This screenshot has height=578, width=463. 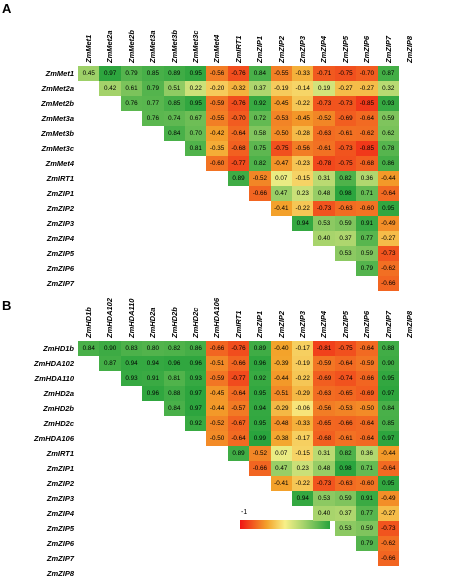 What do you see at coordinates (110, 46) in the screenshot?
I see `column-label: ZmMet2a` at bounding box center [110, 46].